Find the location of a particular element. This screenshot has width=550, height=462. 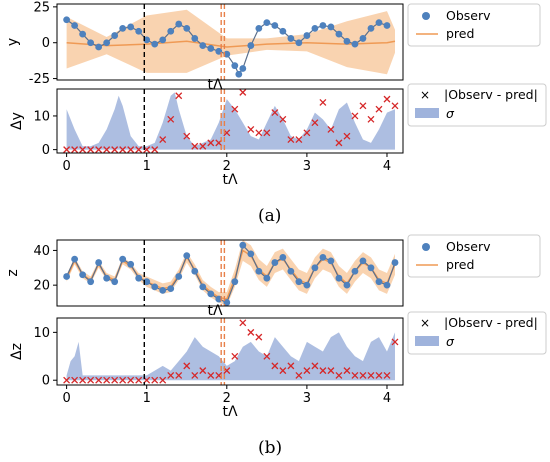

legend-pred-label-b: pred is located at coordinates (460, 264).